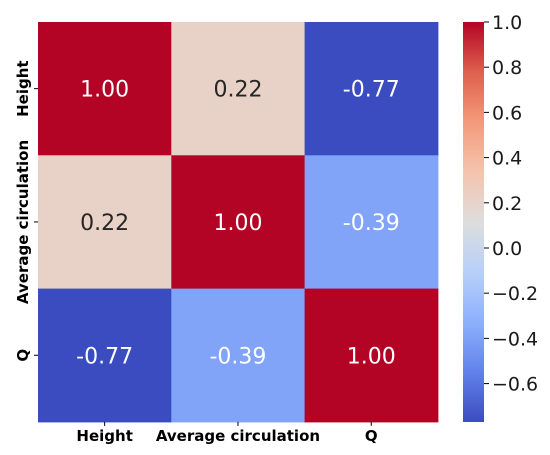 The height and width of the screenshot is (455, 550). Describe the element at coordinates (507, 113) in the screenshot. I see `colorbar-tick-label: 0.6` at that location.